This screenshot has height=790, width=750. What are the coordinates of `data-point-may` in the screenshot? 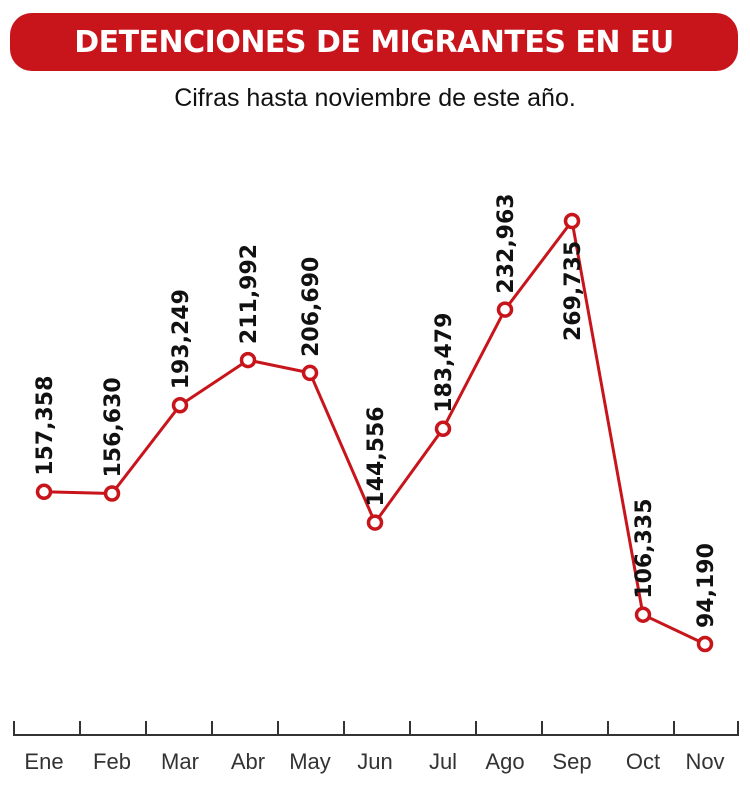 It's located at (310, 373).